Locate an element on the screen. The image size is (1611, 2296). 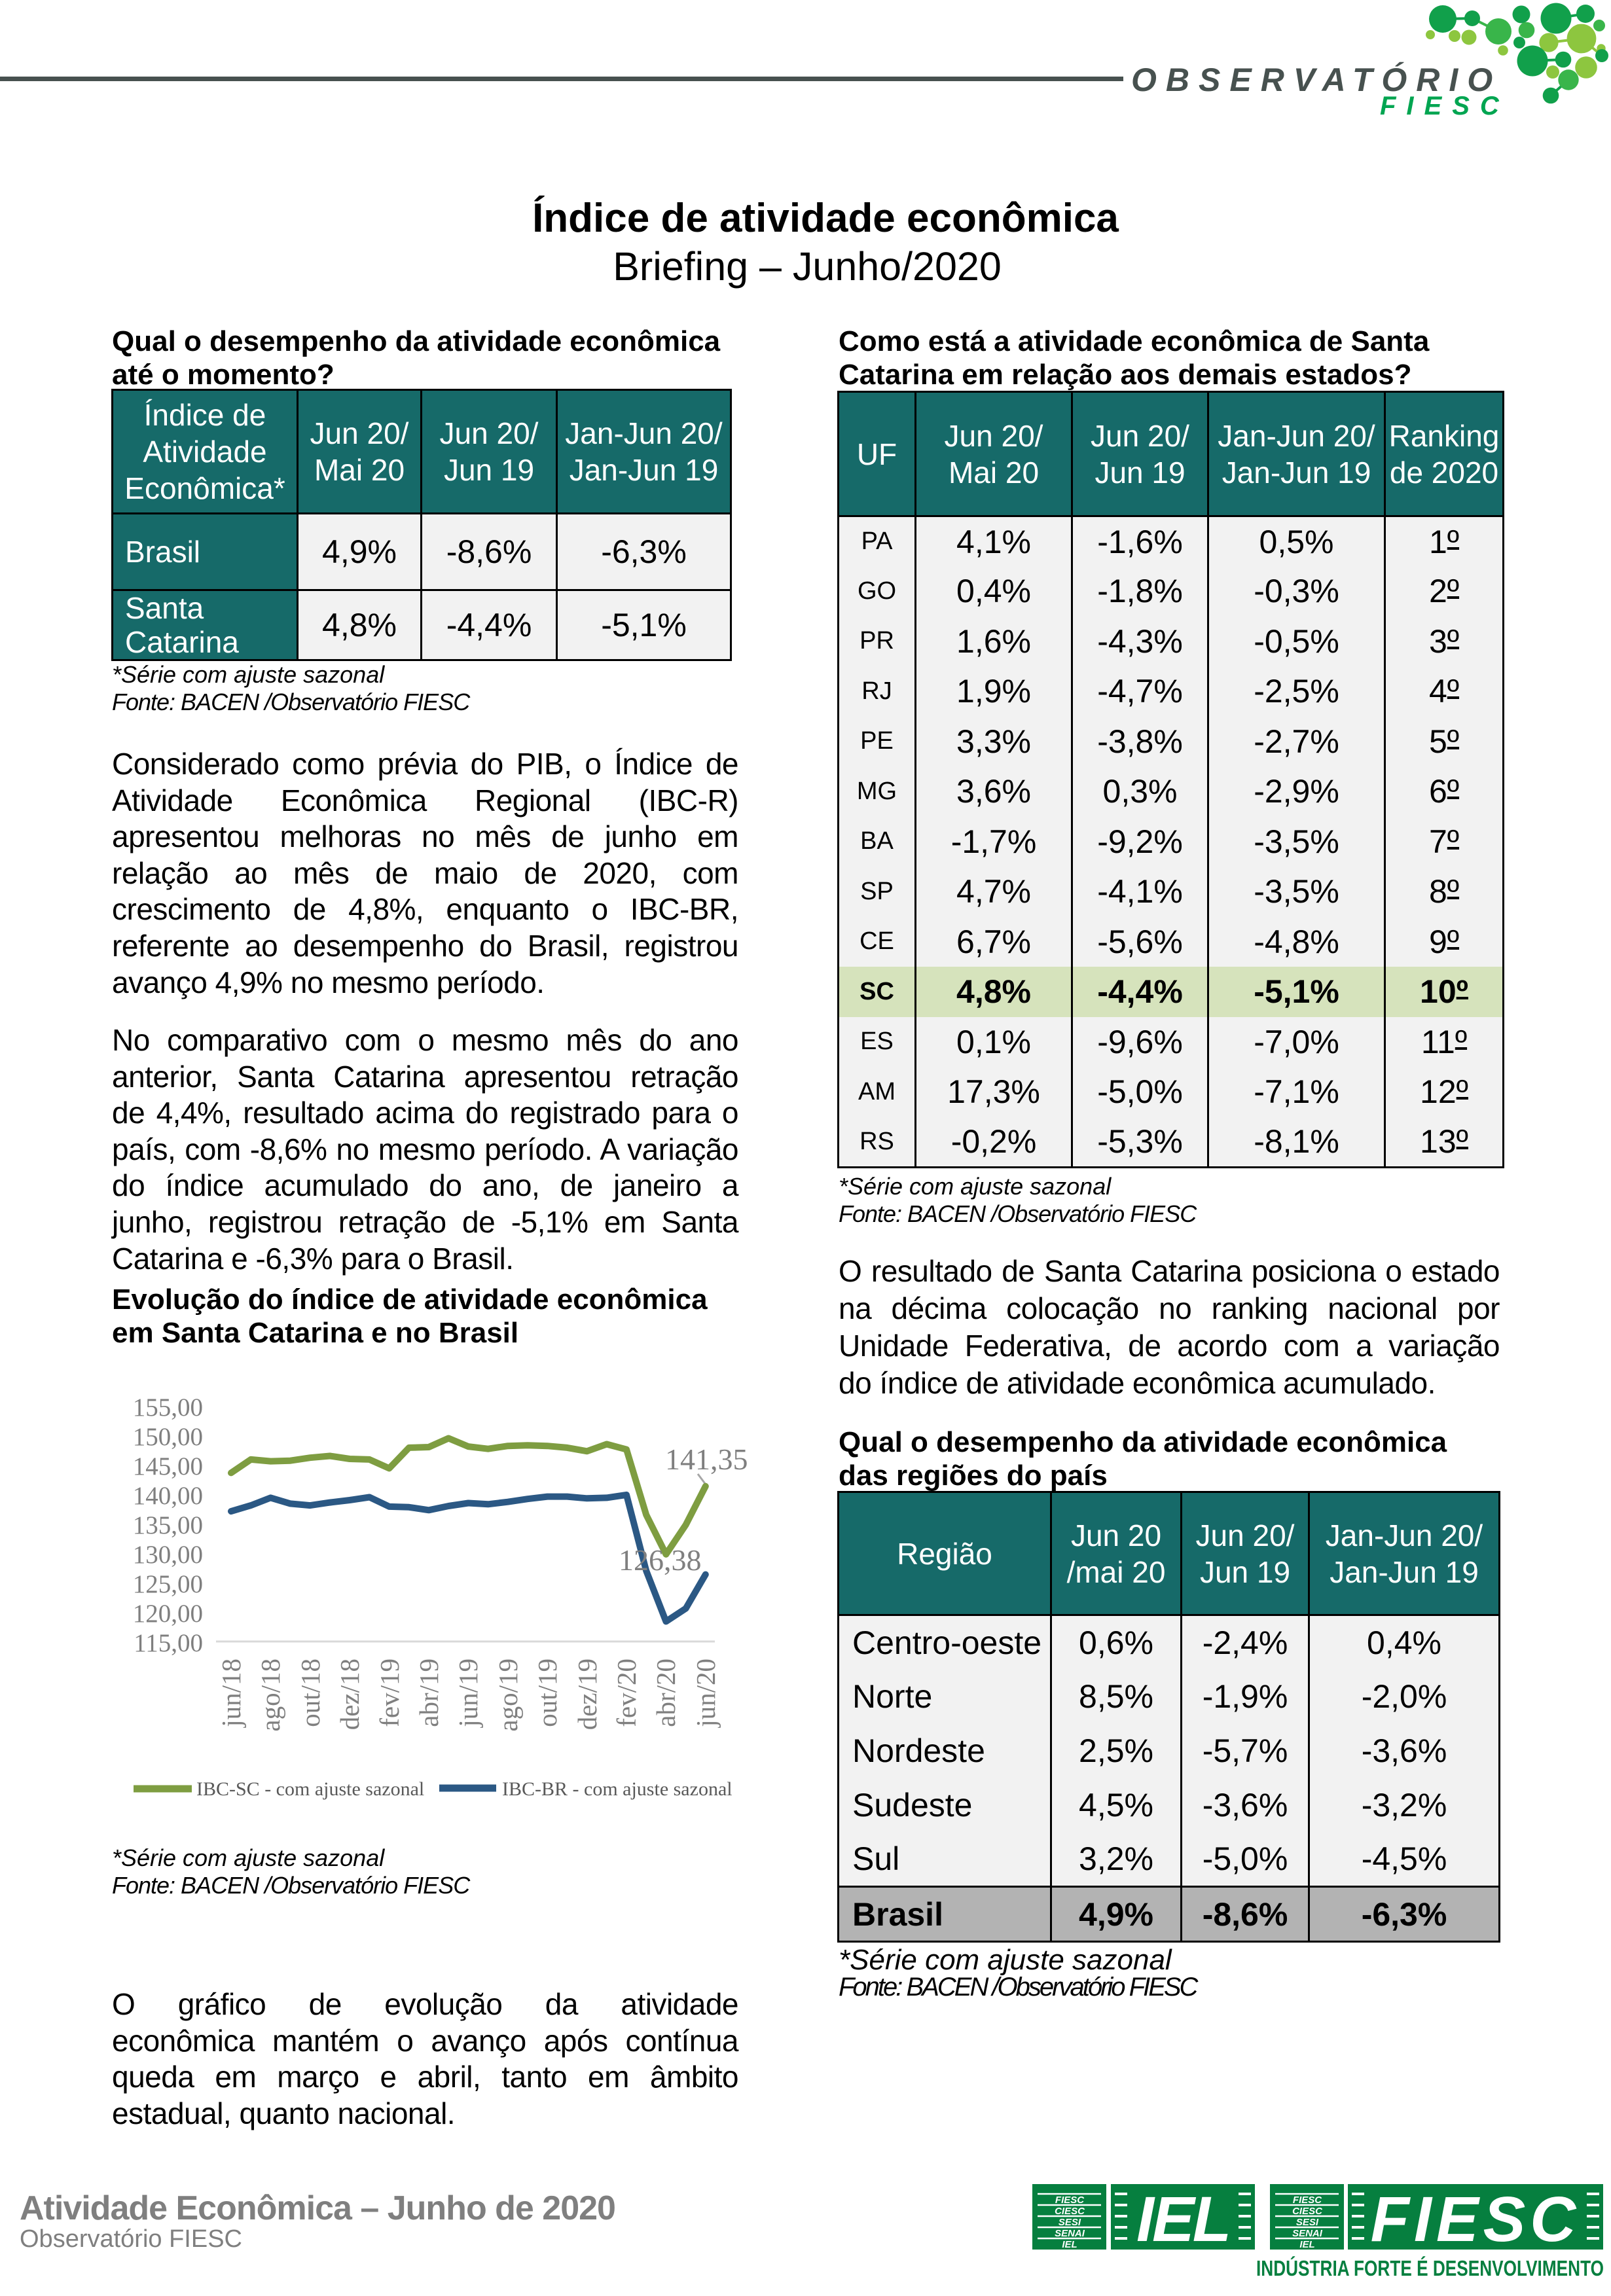
svg-text: out/18 is located at coordinates (310, 1693).